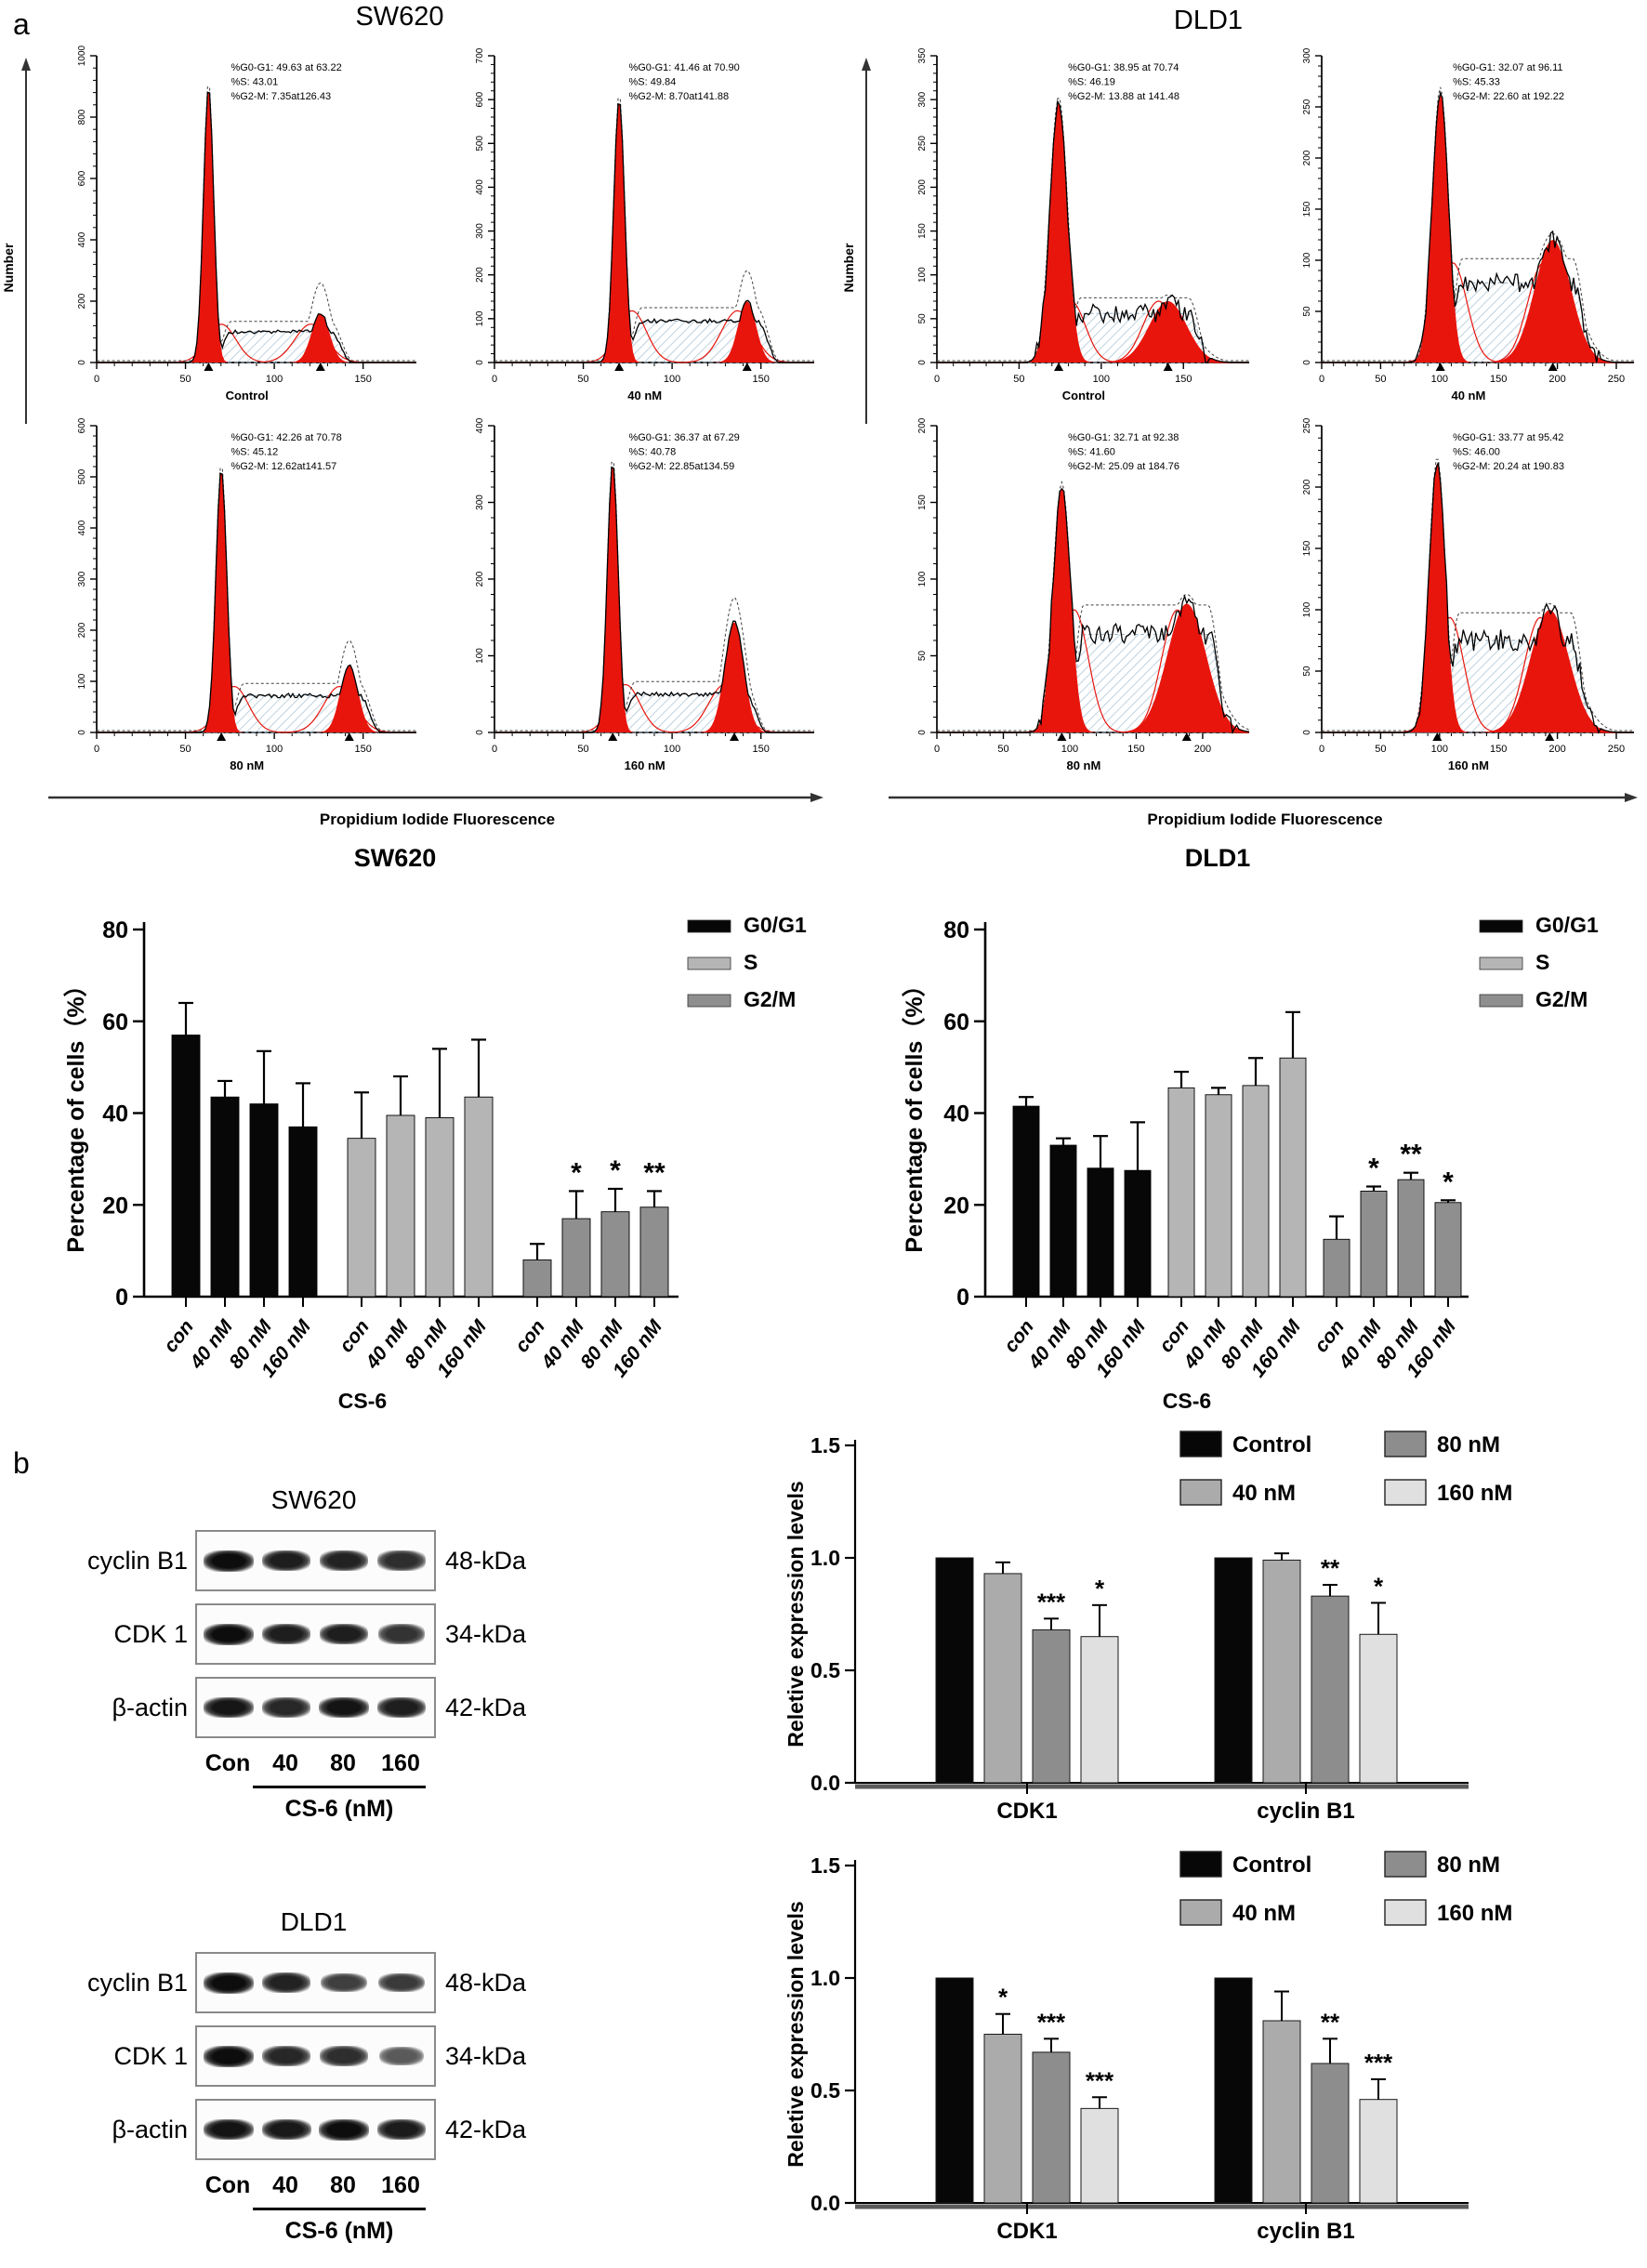 The width and height of the screenshot is (1647, 2268). Describe the element at coordinates (1093, 667) in the screenshot. I see `g2-peak` at that location.